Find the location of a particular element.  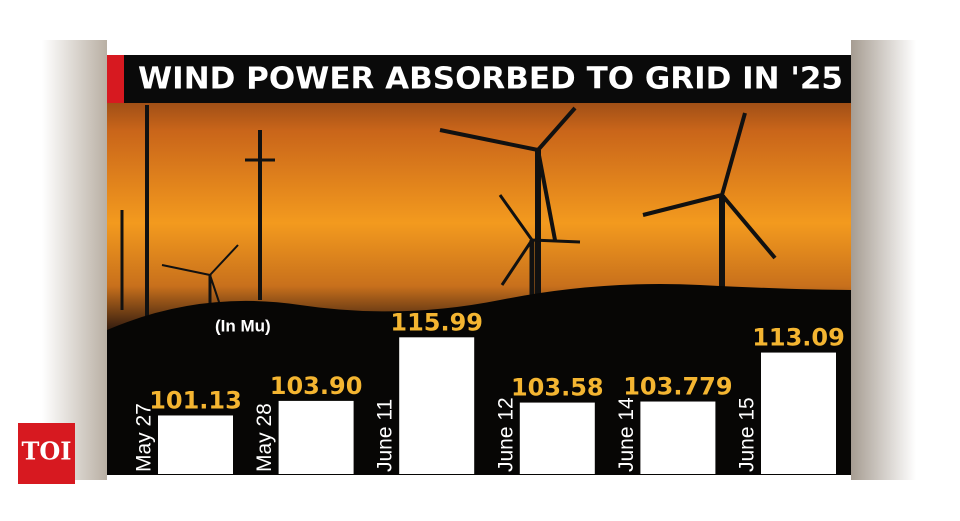

value-label: 103.90 is located at coordinates (316, 386).